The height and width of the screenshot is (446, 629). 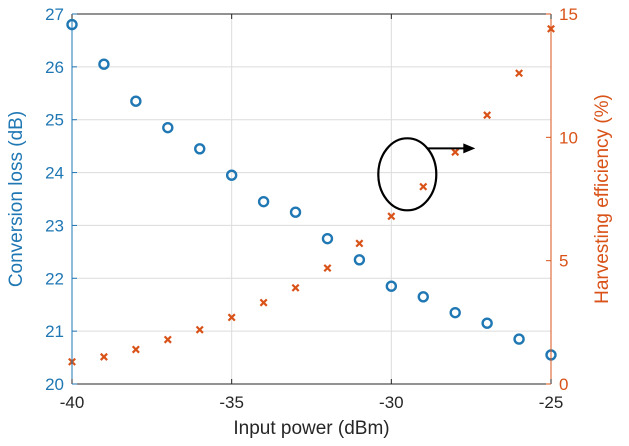 What do you see at coordinates (231, 402) in the screenshot?
I see `x-tick-label: -35` at bounding box center [231, 402].